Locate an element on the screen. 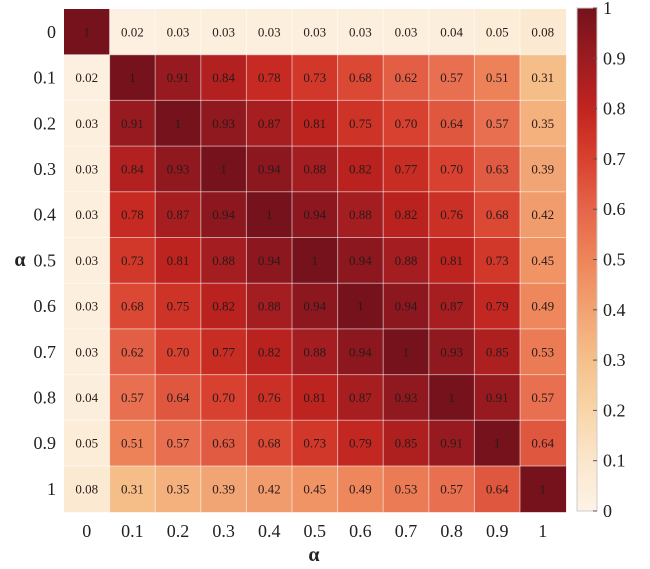 The width and height of the screenshot is (650, 569). cell-value-label: 0.08 is located at coordinates (86, 488).